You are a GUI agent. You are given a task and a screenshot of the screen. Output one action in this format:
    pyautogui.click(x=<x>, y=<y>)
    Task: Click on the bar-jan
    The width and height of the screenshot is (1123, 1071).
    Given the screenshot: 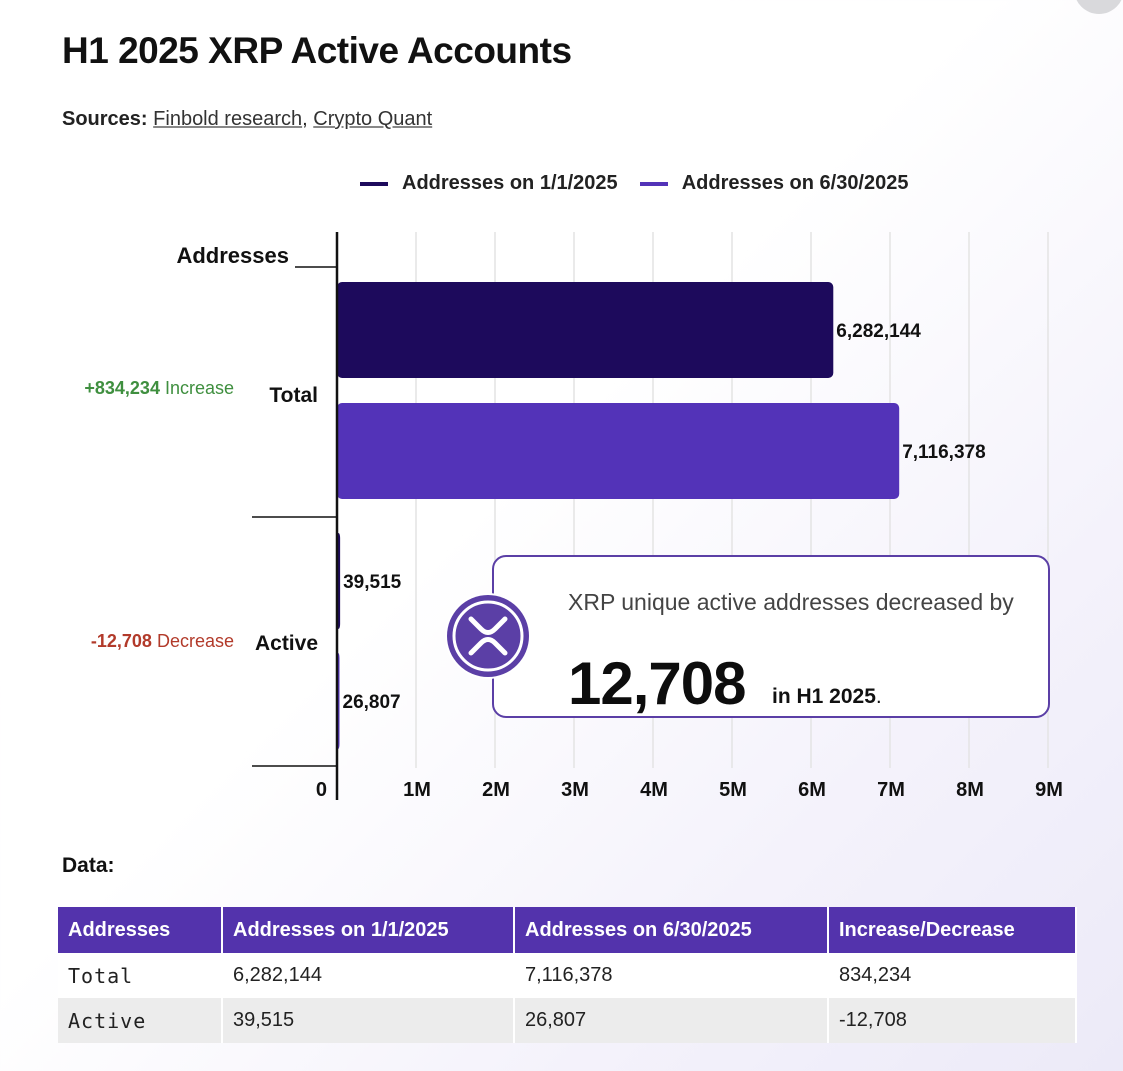 What is the action you would take?
    pyautogui.click(x=585, y=330)
    